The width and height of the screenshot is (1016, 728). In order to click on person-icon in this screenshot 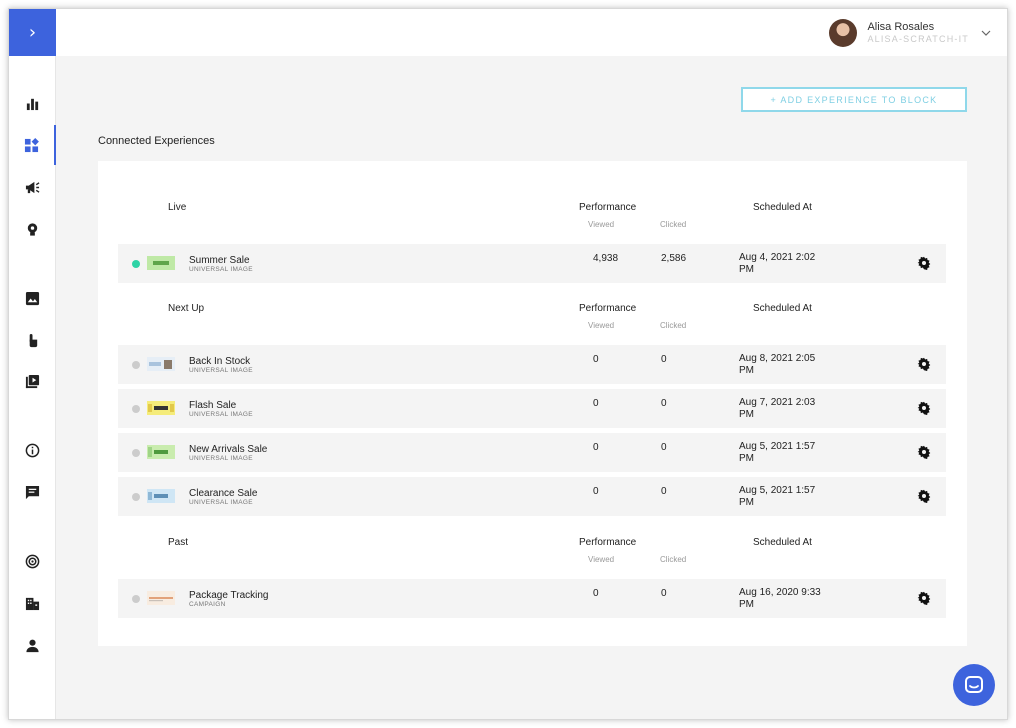, I will do `click(32, 645)`.